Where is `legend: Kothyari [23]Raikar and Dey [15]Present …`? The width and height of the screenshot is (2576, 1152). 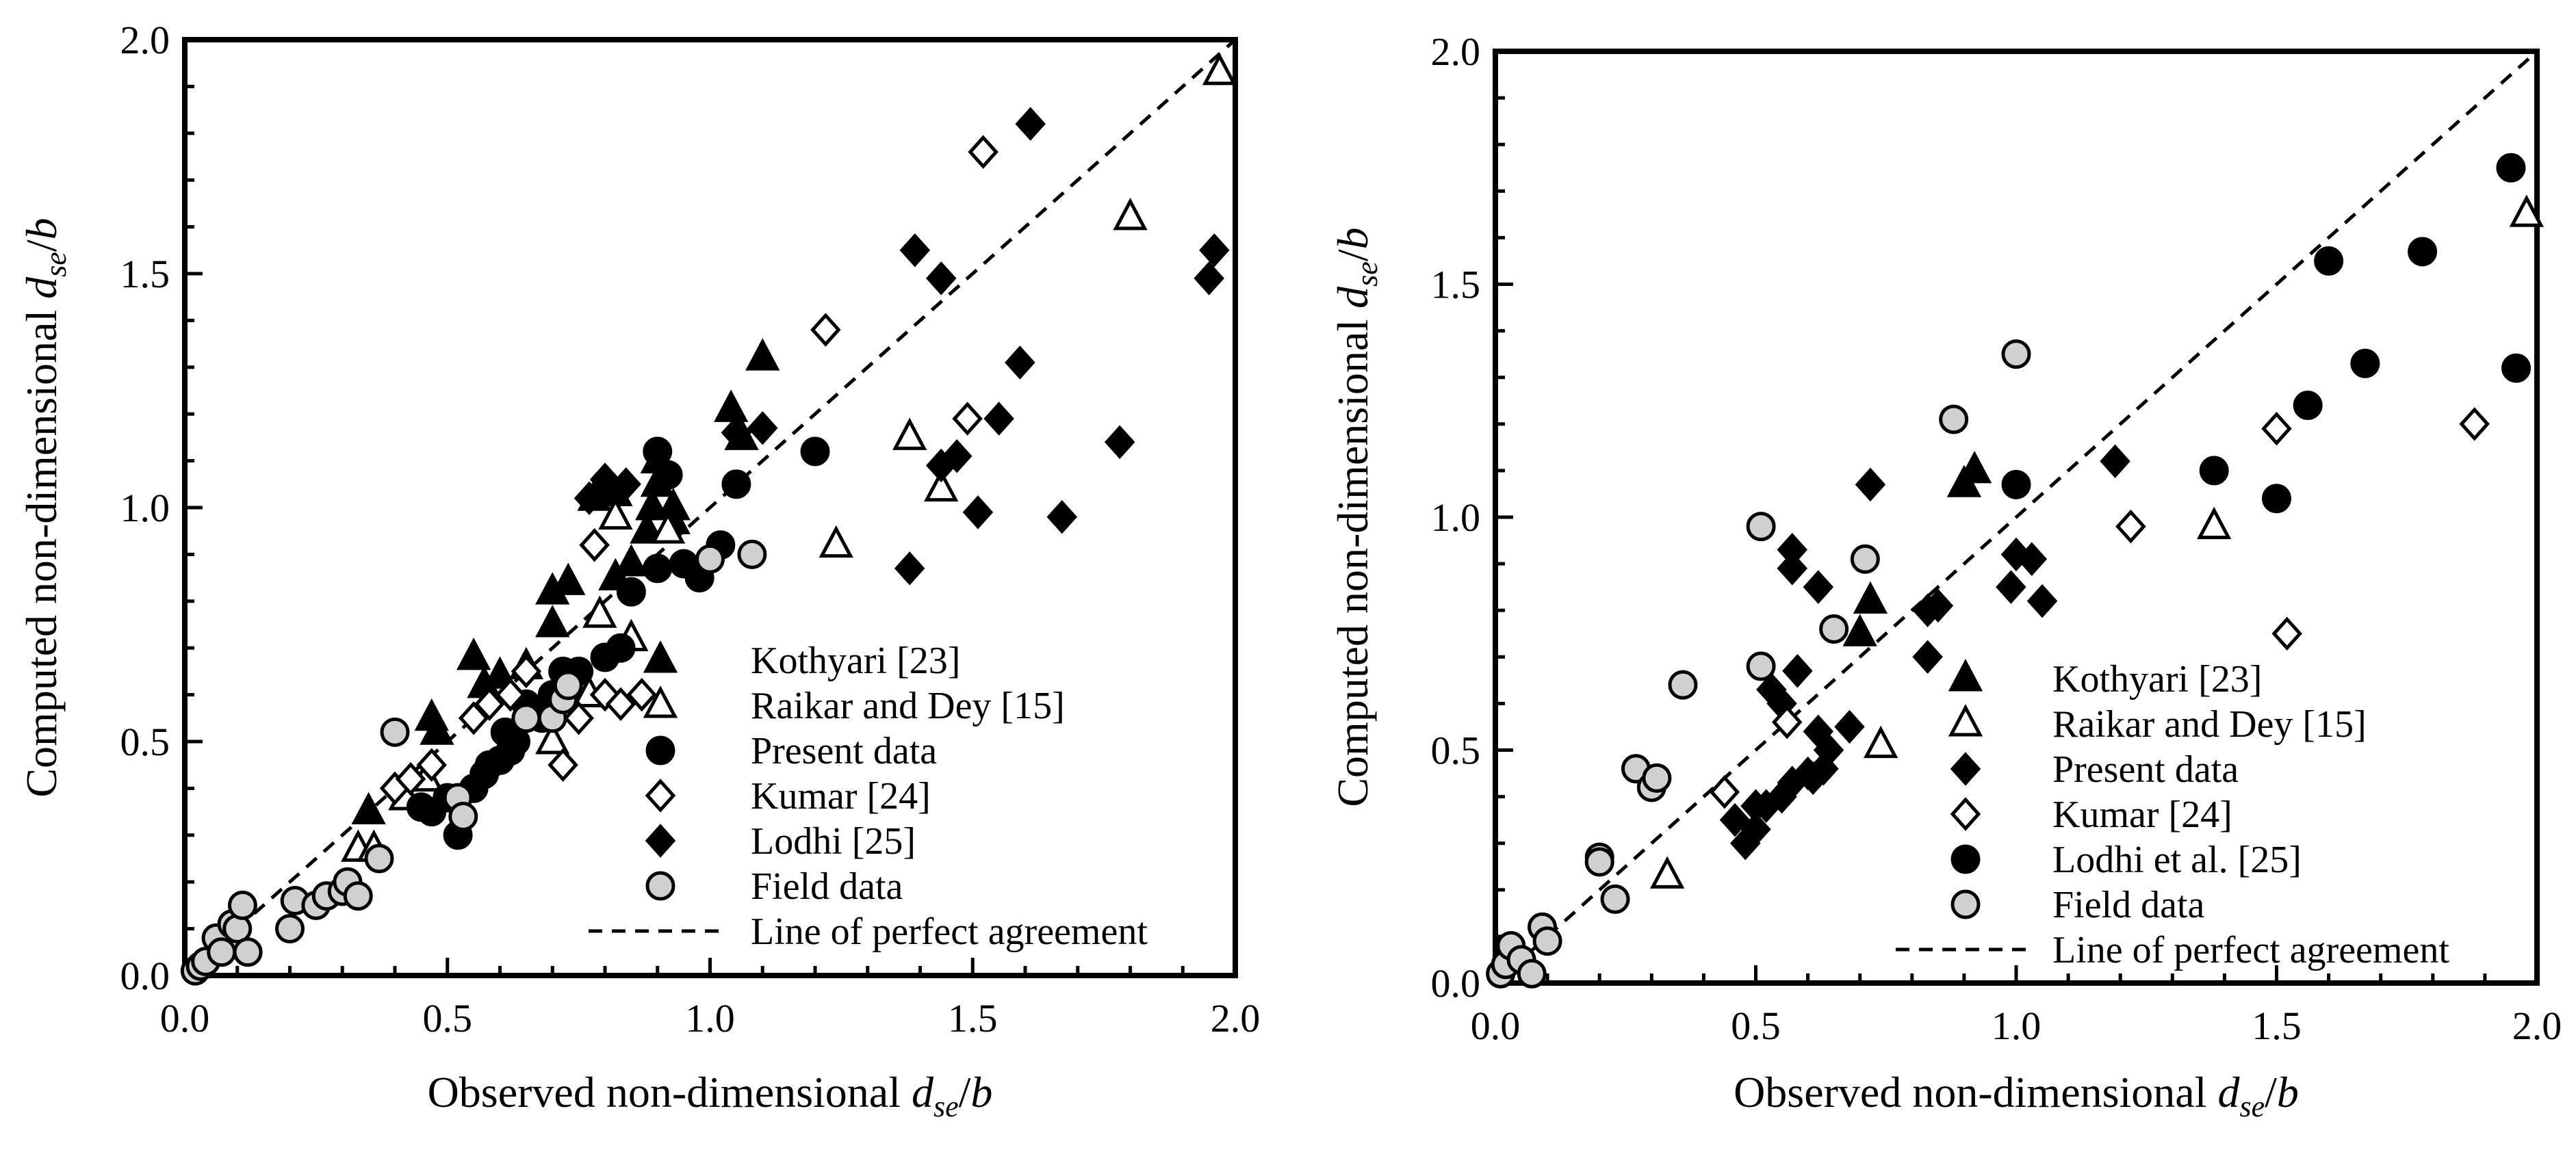
legend: Kothyari [23]Raikar and Dey [15]Present … is located at coordinates (868, 796).